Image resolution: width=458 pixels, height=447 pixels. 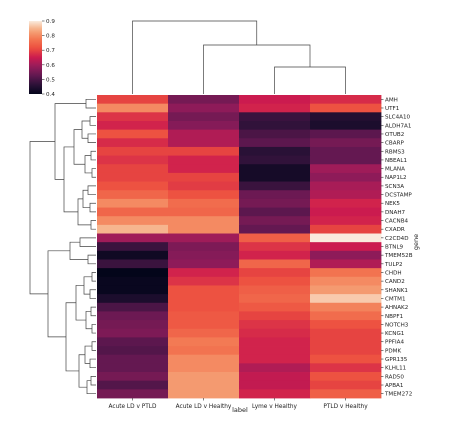 What do you see at coordinates (394, 248) in the screenshot?
I see `row-label: BTNL9` at bounding box center [394, 248].